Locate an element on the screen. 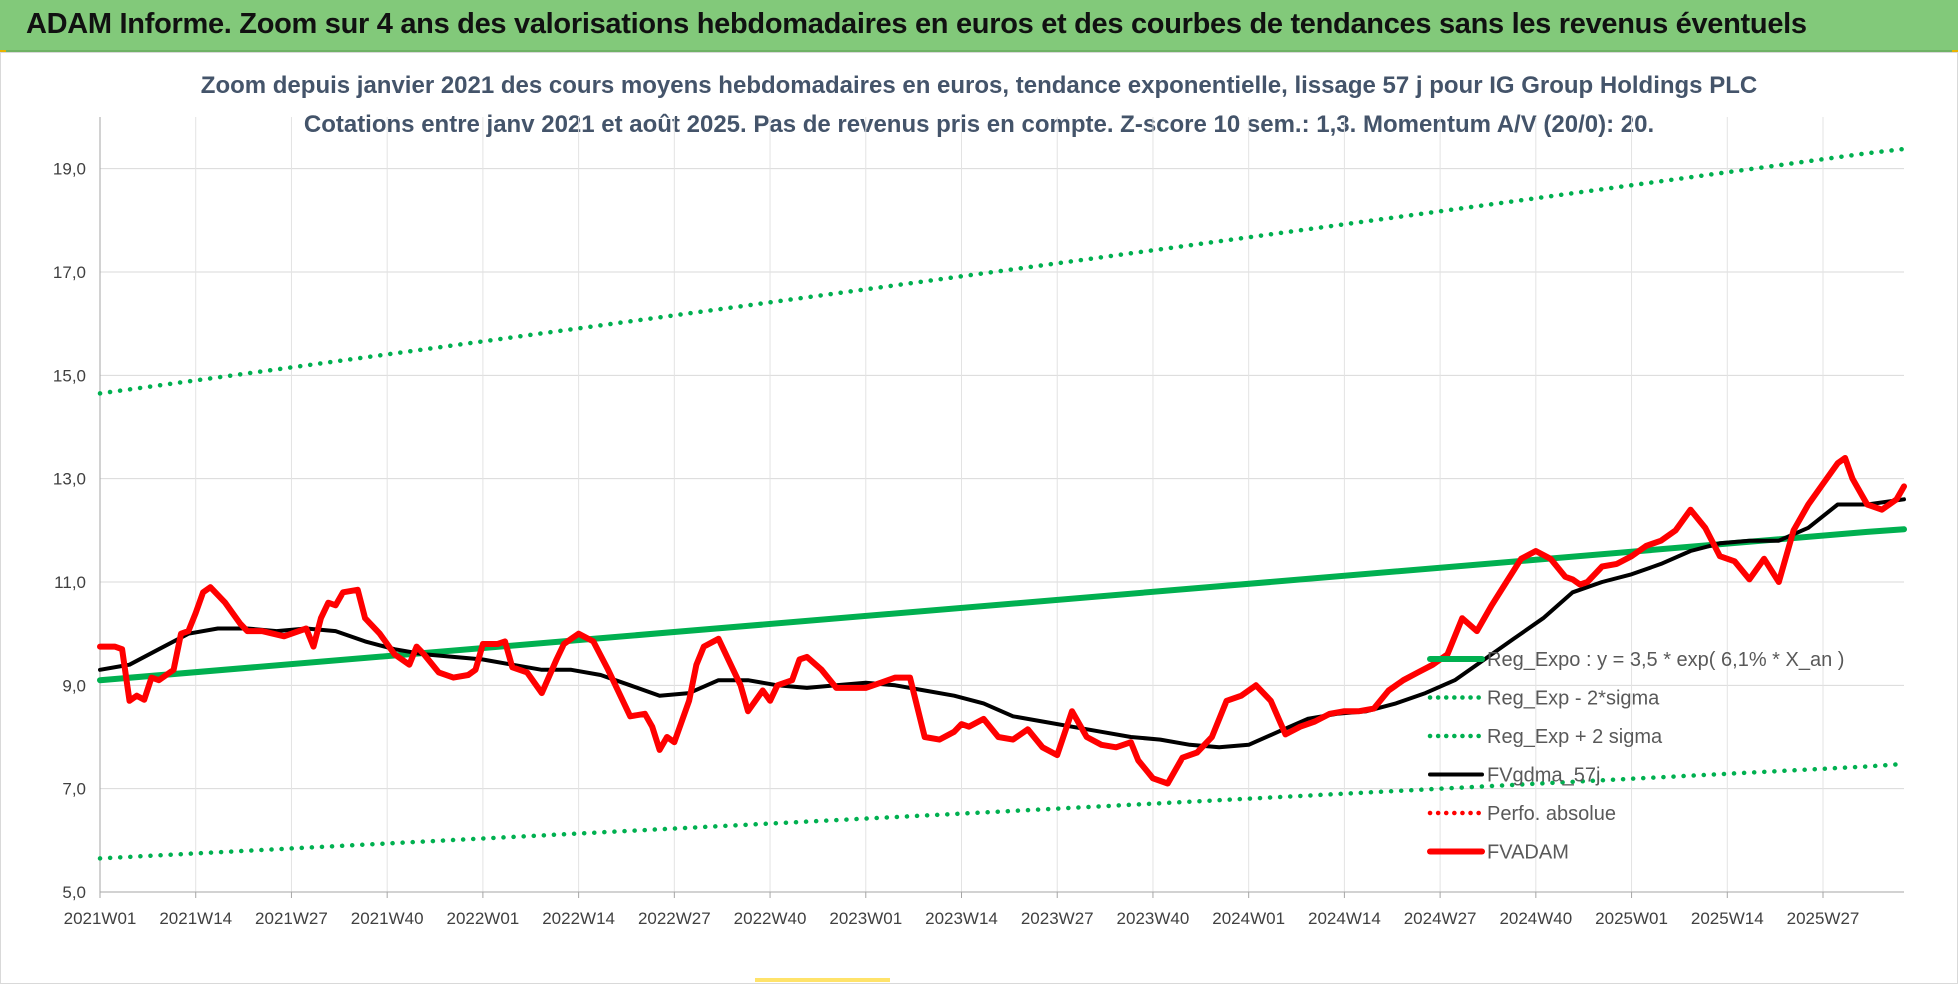 The height and width of the screenshot is (984, 1958). x-tick-label: 2021W01 is located at coordinates (100, 918).